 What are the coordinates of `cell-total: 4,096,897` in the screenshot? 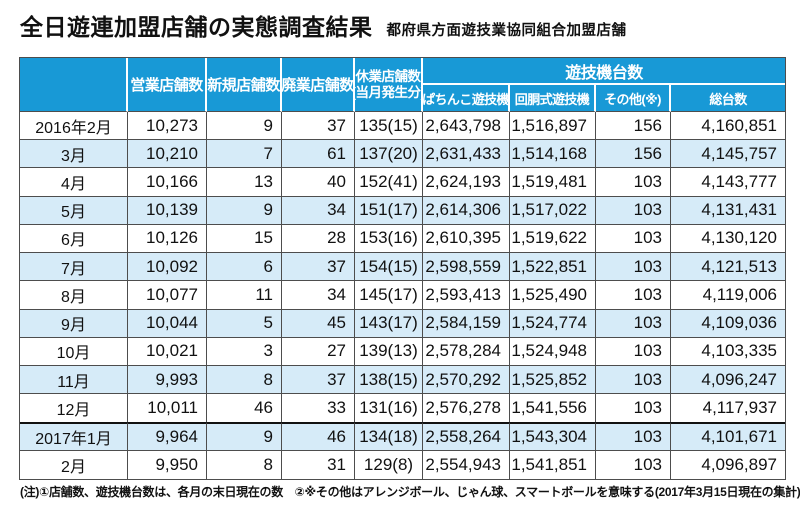 It's located at (739, 464).